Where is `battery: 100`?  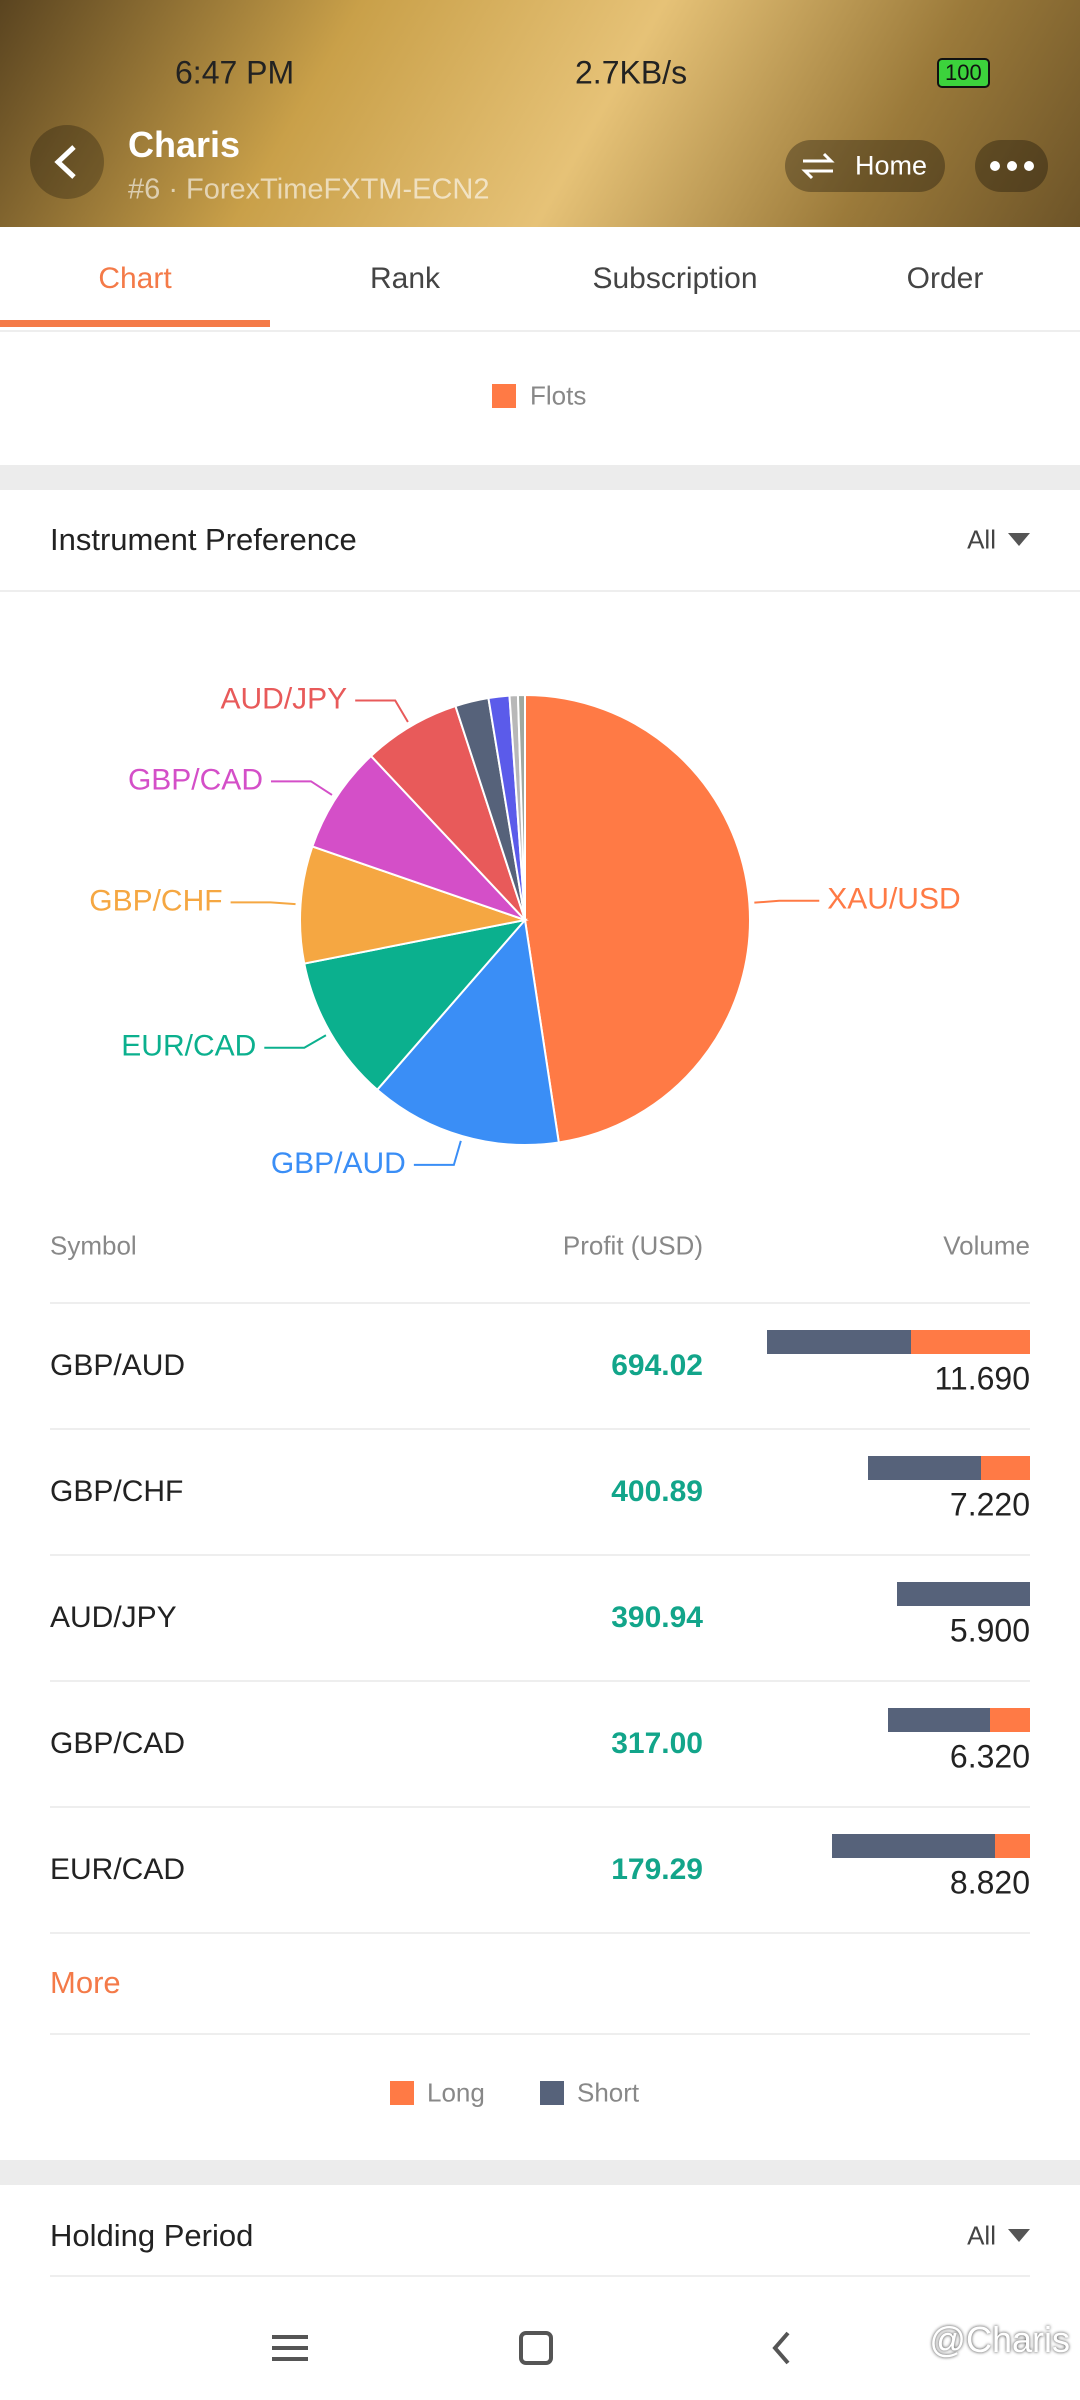
battery: 100 is located at coordinates (963, 73).